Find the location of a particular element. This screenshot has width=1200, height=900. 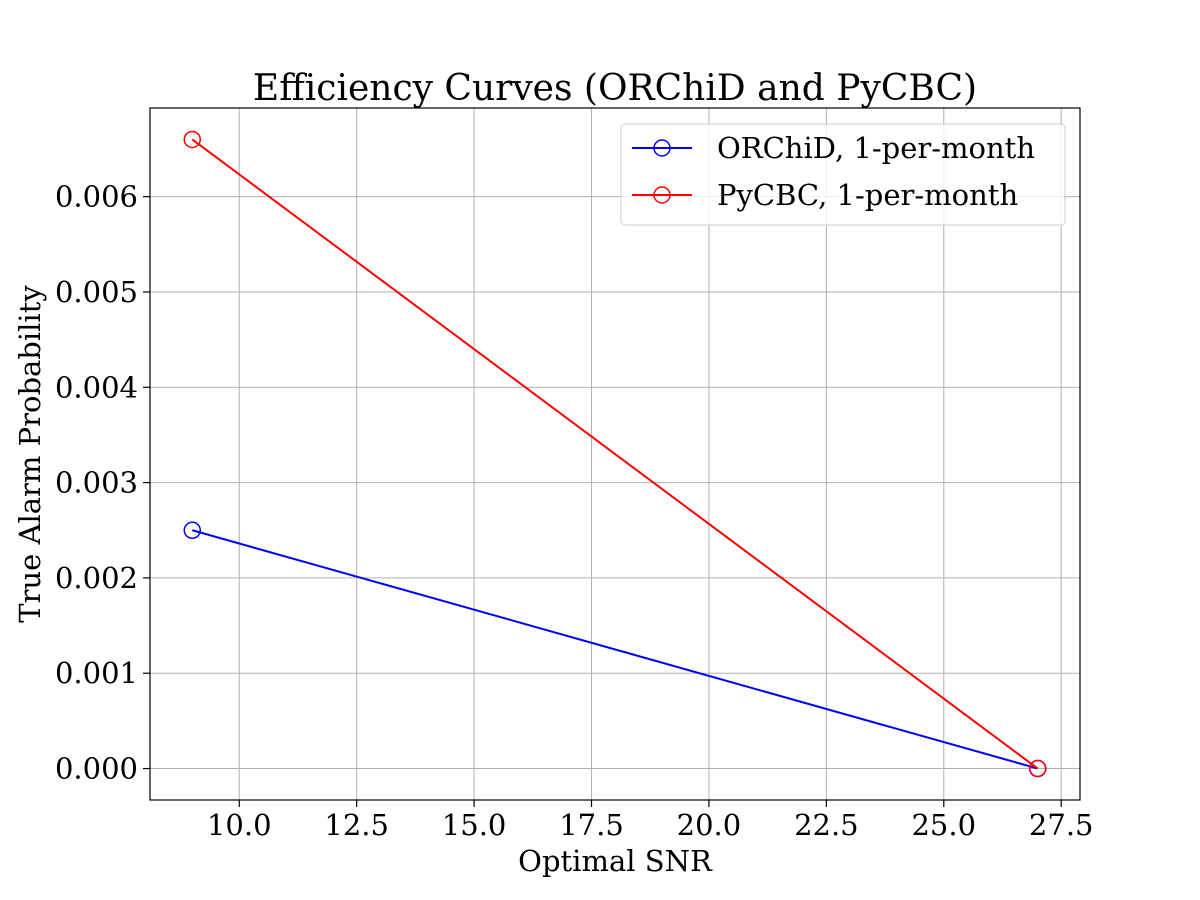

legend-label: ORChiD, 1-per-month is located at coordinates (876, 148).